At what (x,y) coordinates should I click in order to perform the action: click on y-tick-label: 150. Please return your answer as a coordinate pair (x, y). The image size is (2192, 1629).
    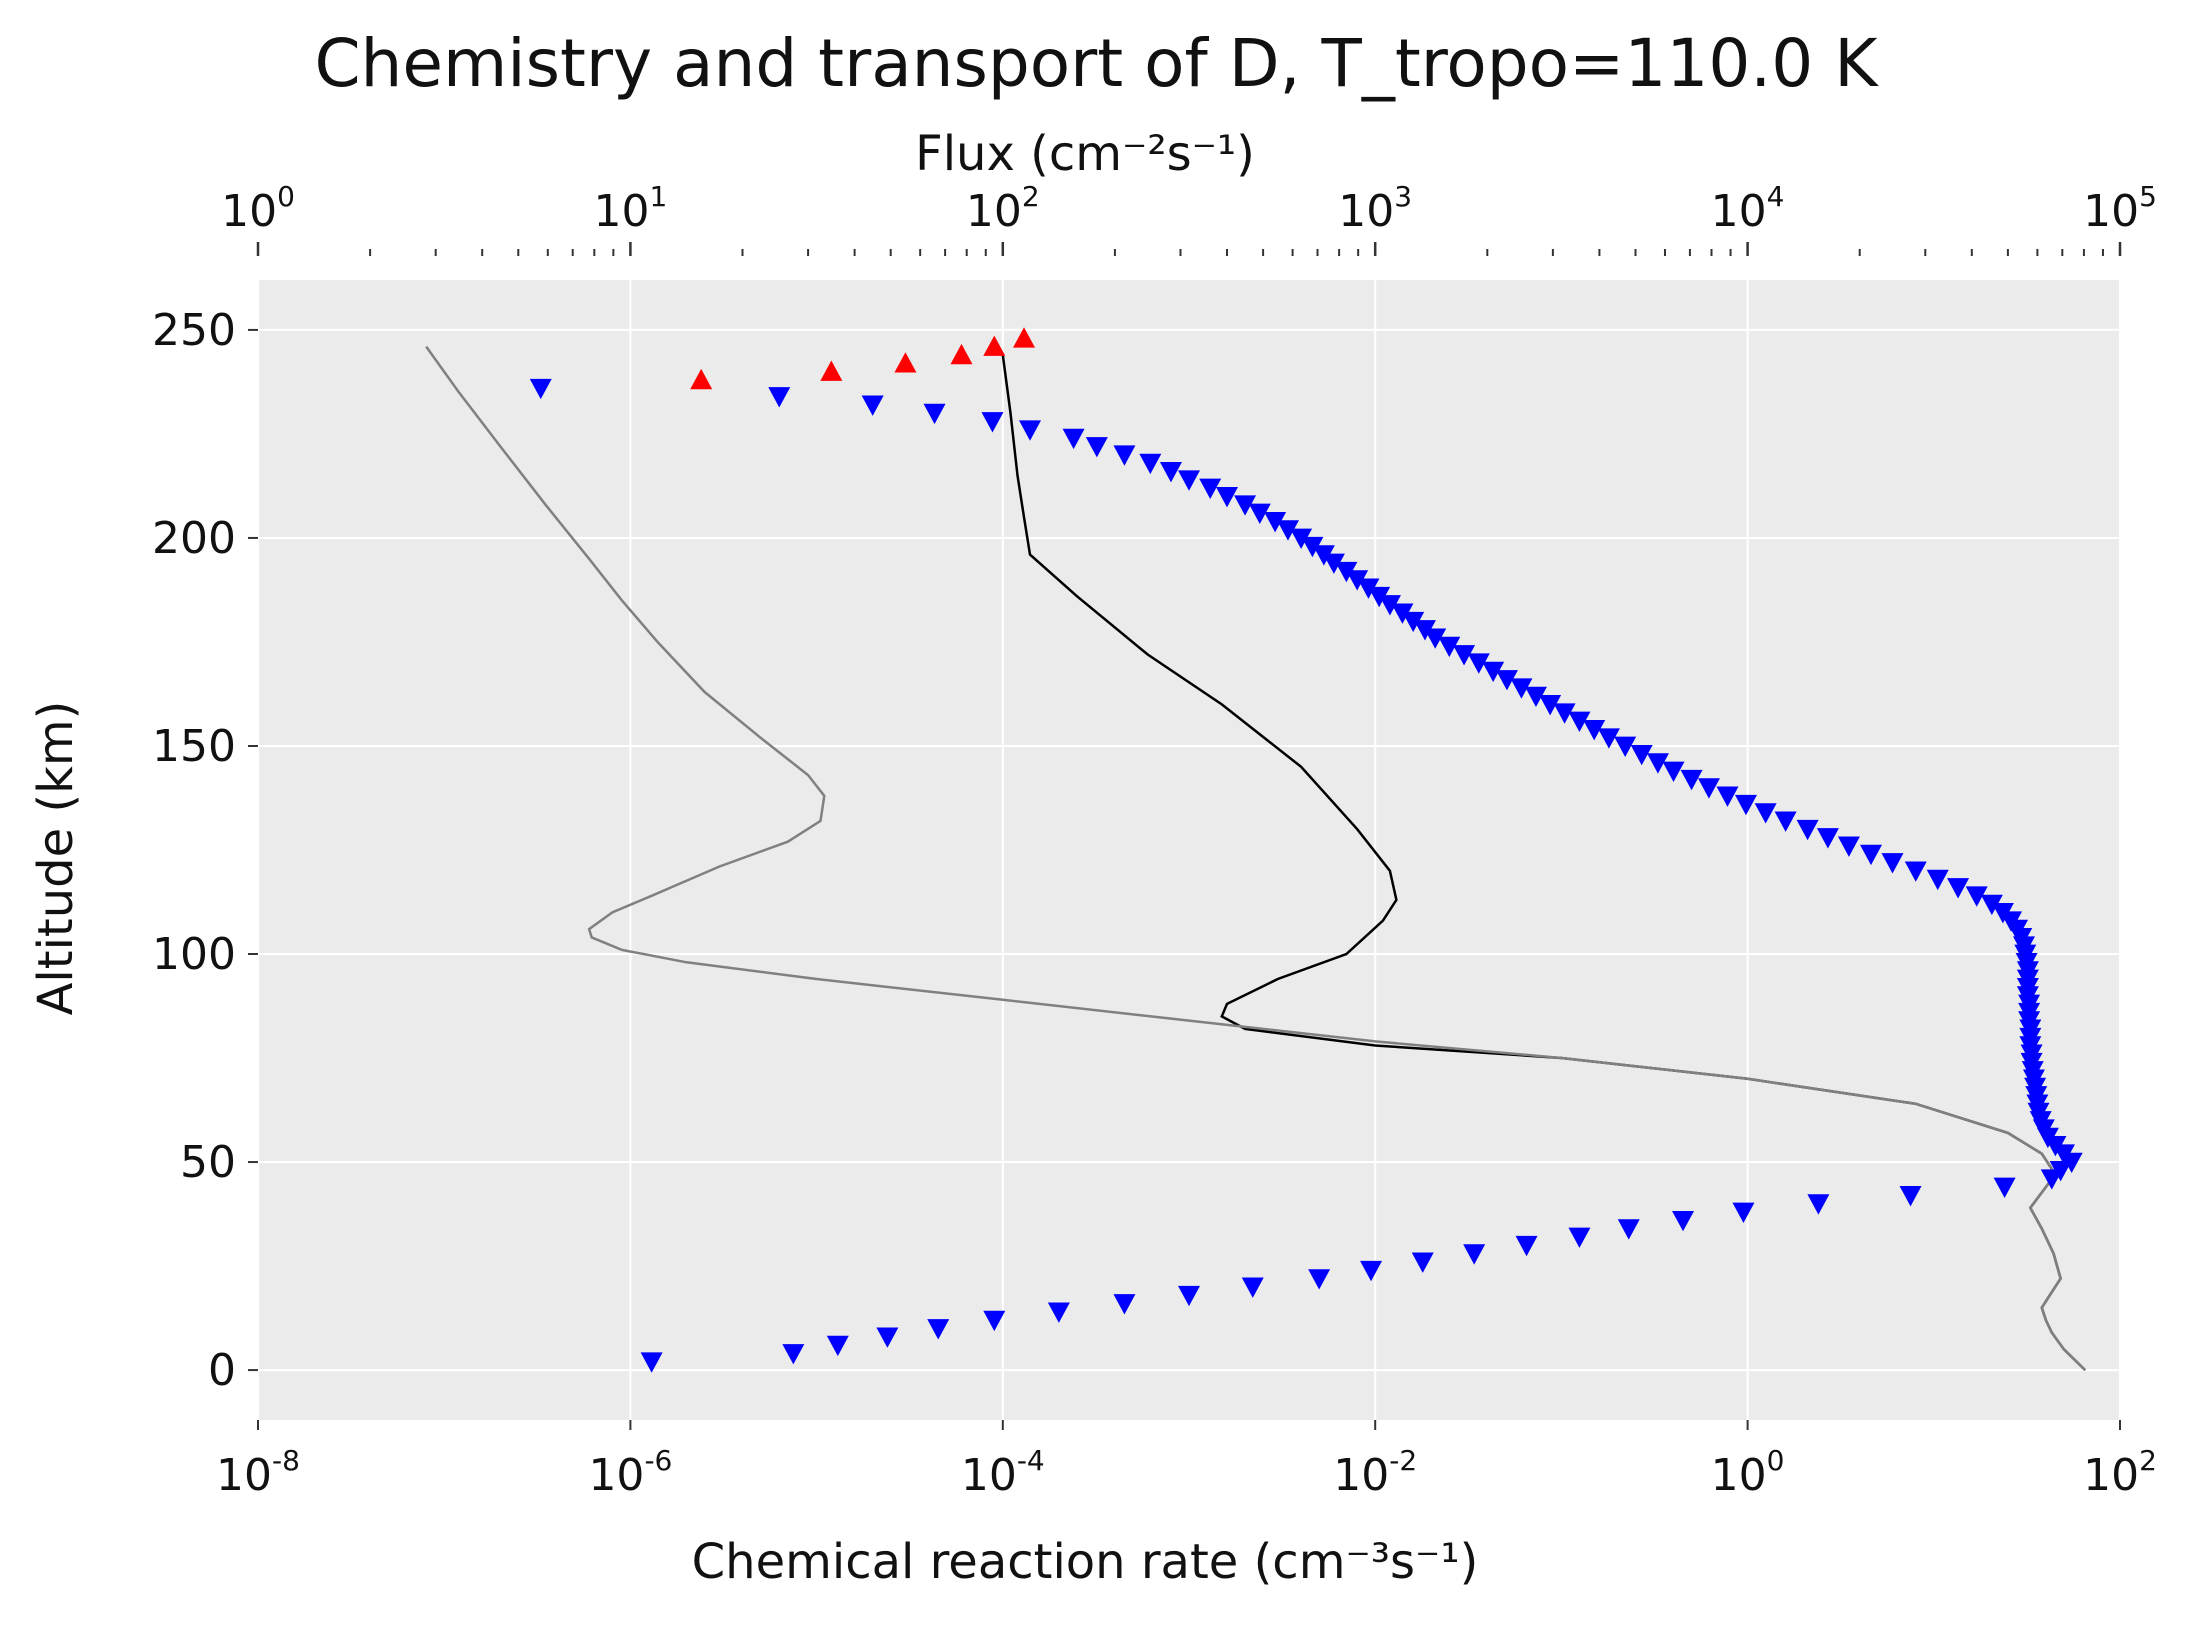
    Looking at the image, I should click on (194, 746).